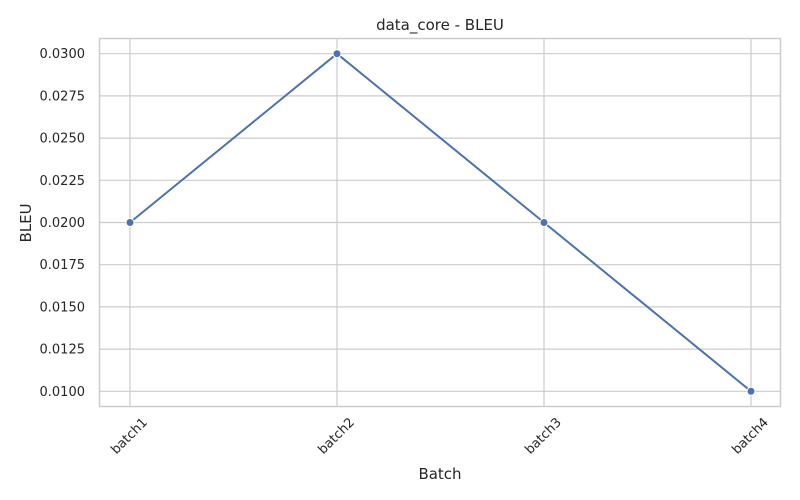 The height and width of the screenshot is (500, 800). What do you see at coordinates (440, 25) in the screenshot?
I see `chart-title: data_core - BLEU` at bounding box center [440, 25].